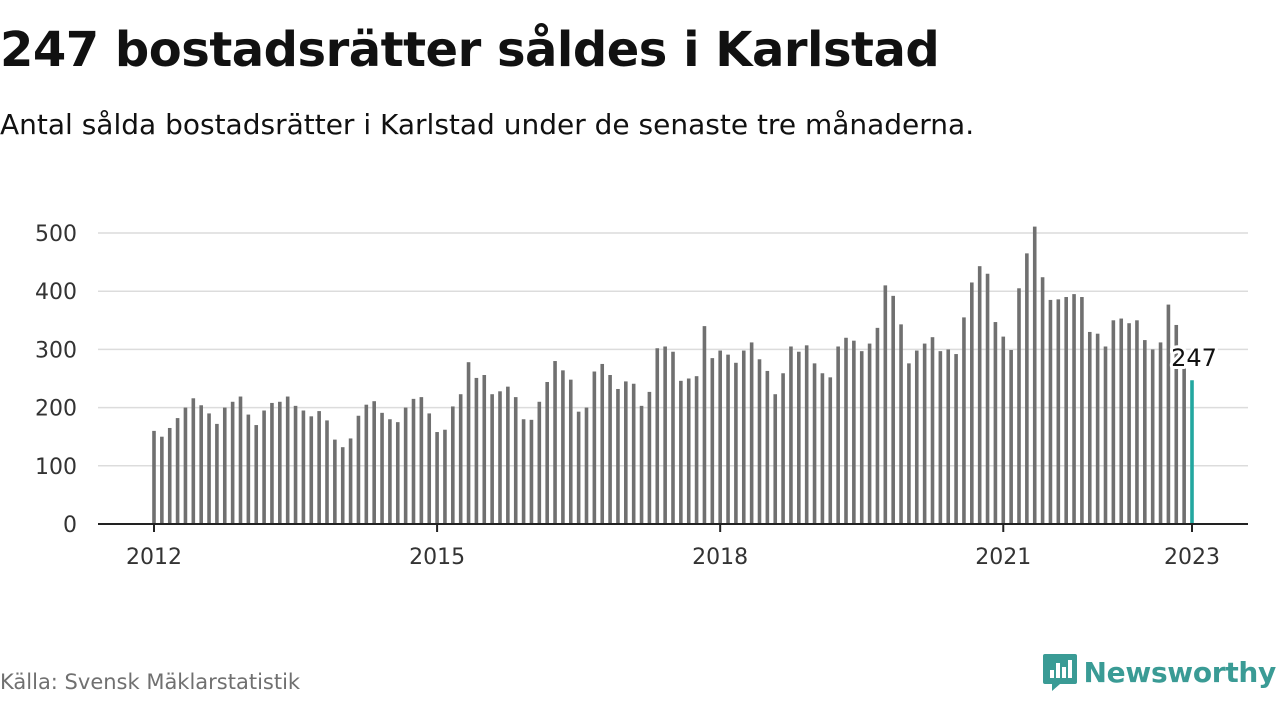  What do you see at coordinates (56, 350) in the screenshot?
I see `y-tick-label: 300` at bounding box center [56, 350].